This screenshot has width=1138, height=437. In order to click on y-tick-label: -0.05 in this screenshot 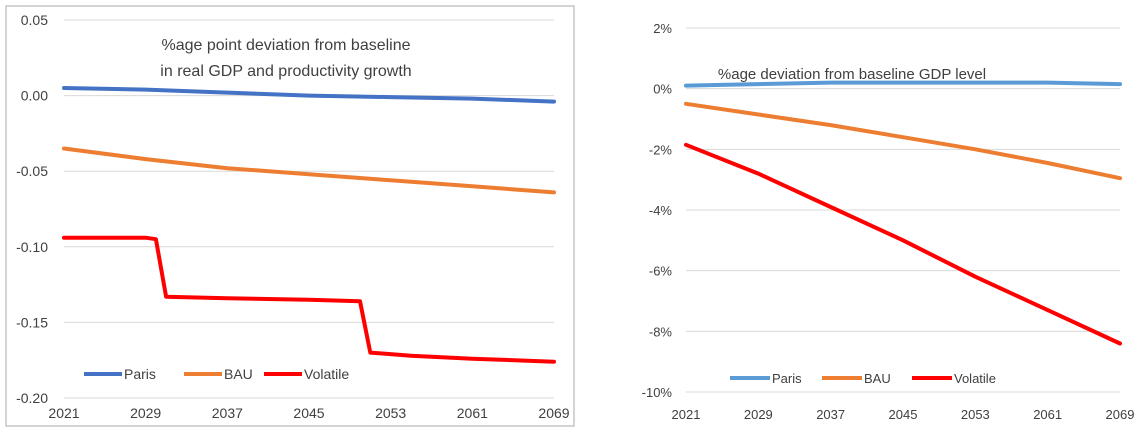, I will do `click(32, 171)`.